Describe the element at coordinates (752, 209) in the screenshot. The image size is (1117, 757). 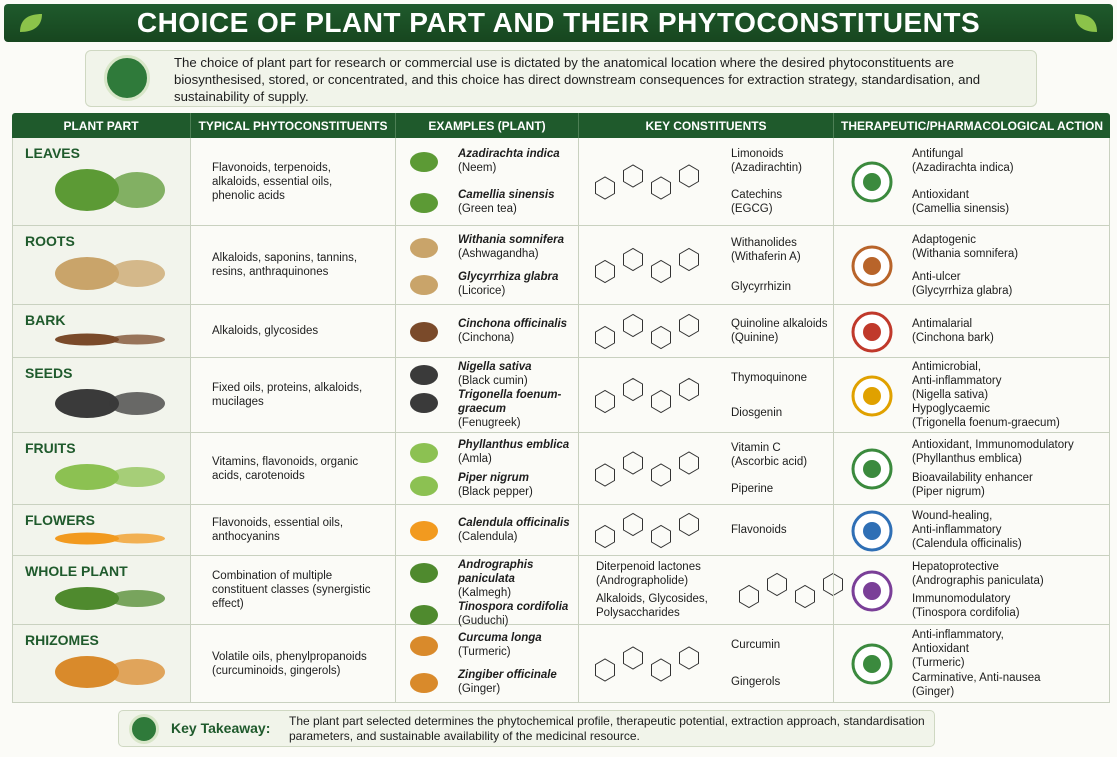
I see `key-line: (EGCG)` at that location.